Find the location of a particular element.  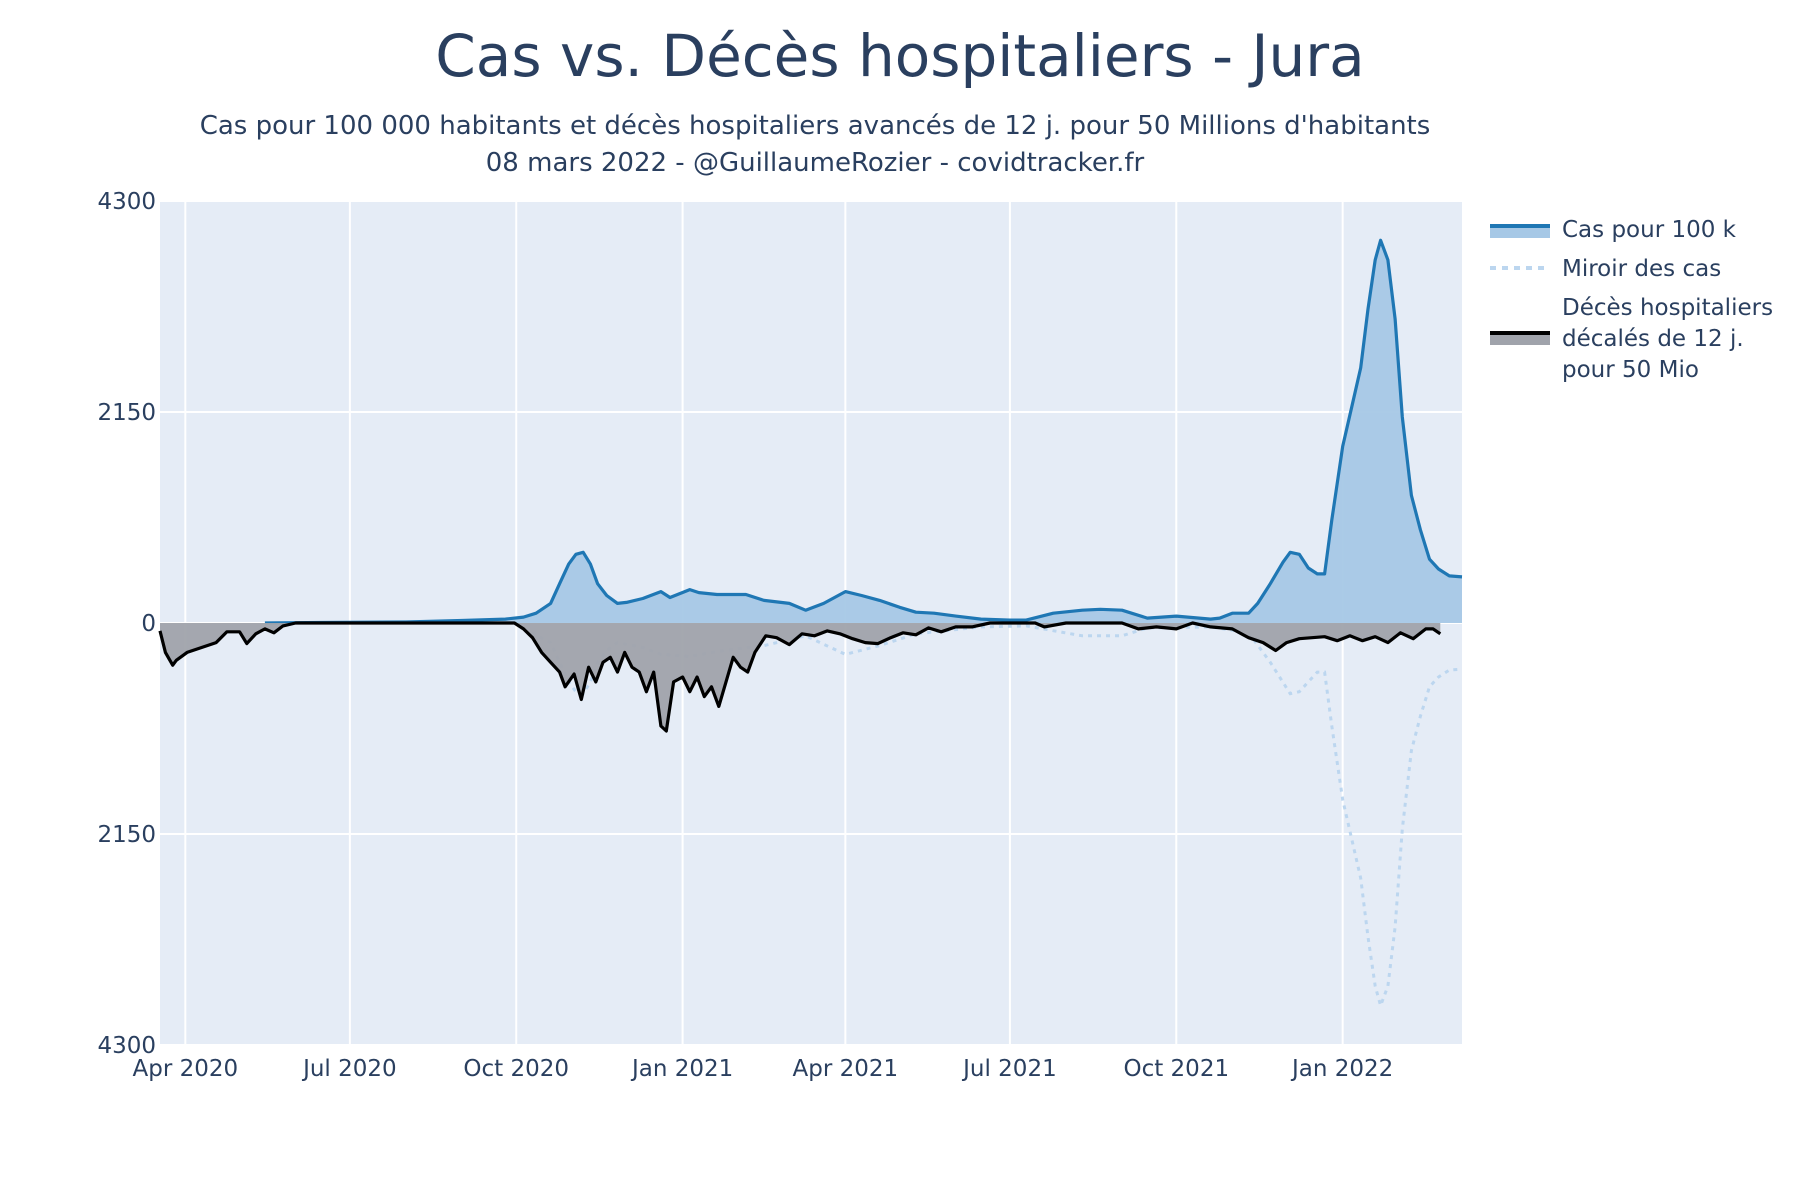

legend-label-deaths-line: pour 50 Mio is located at coordinates (1630, 370).